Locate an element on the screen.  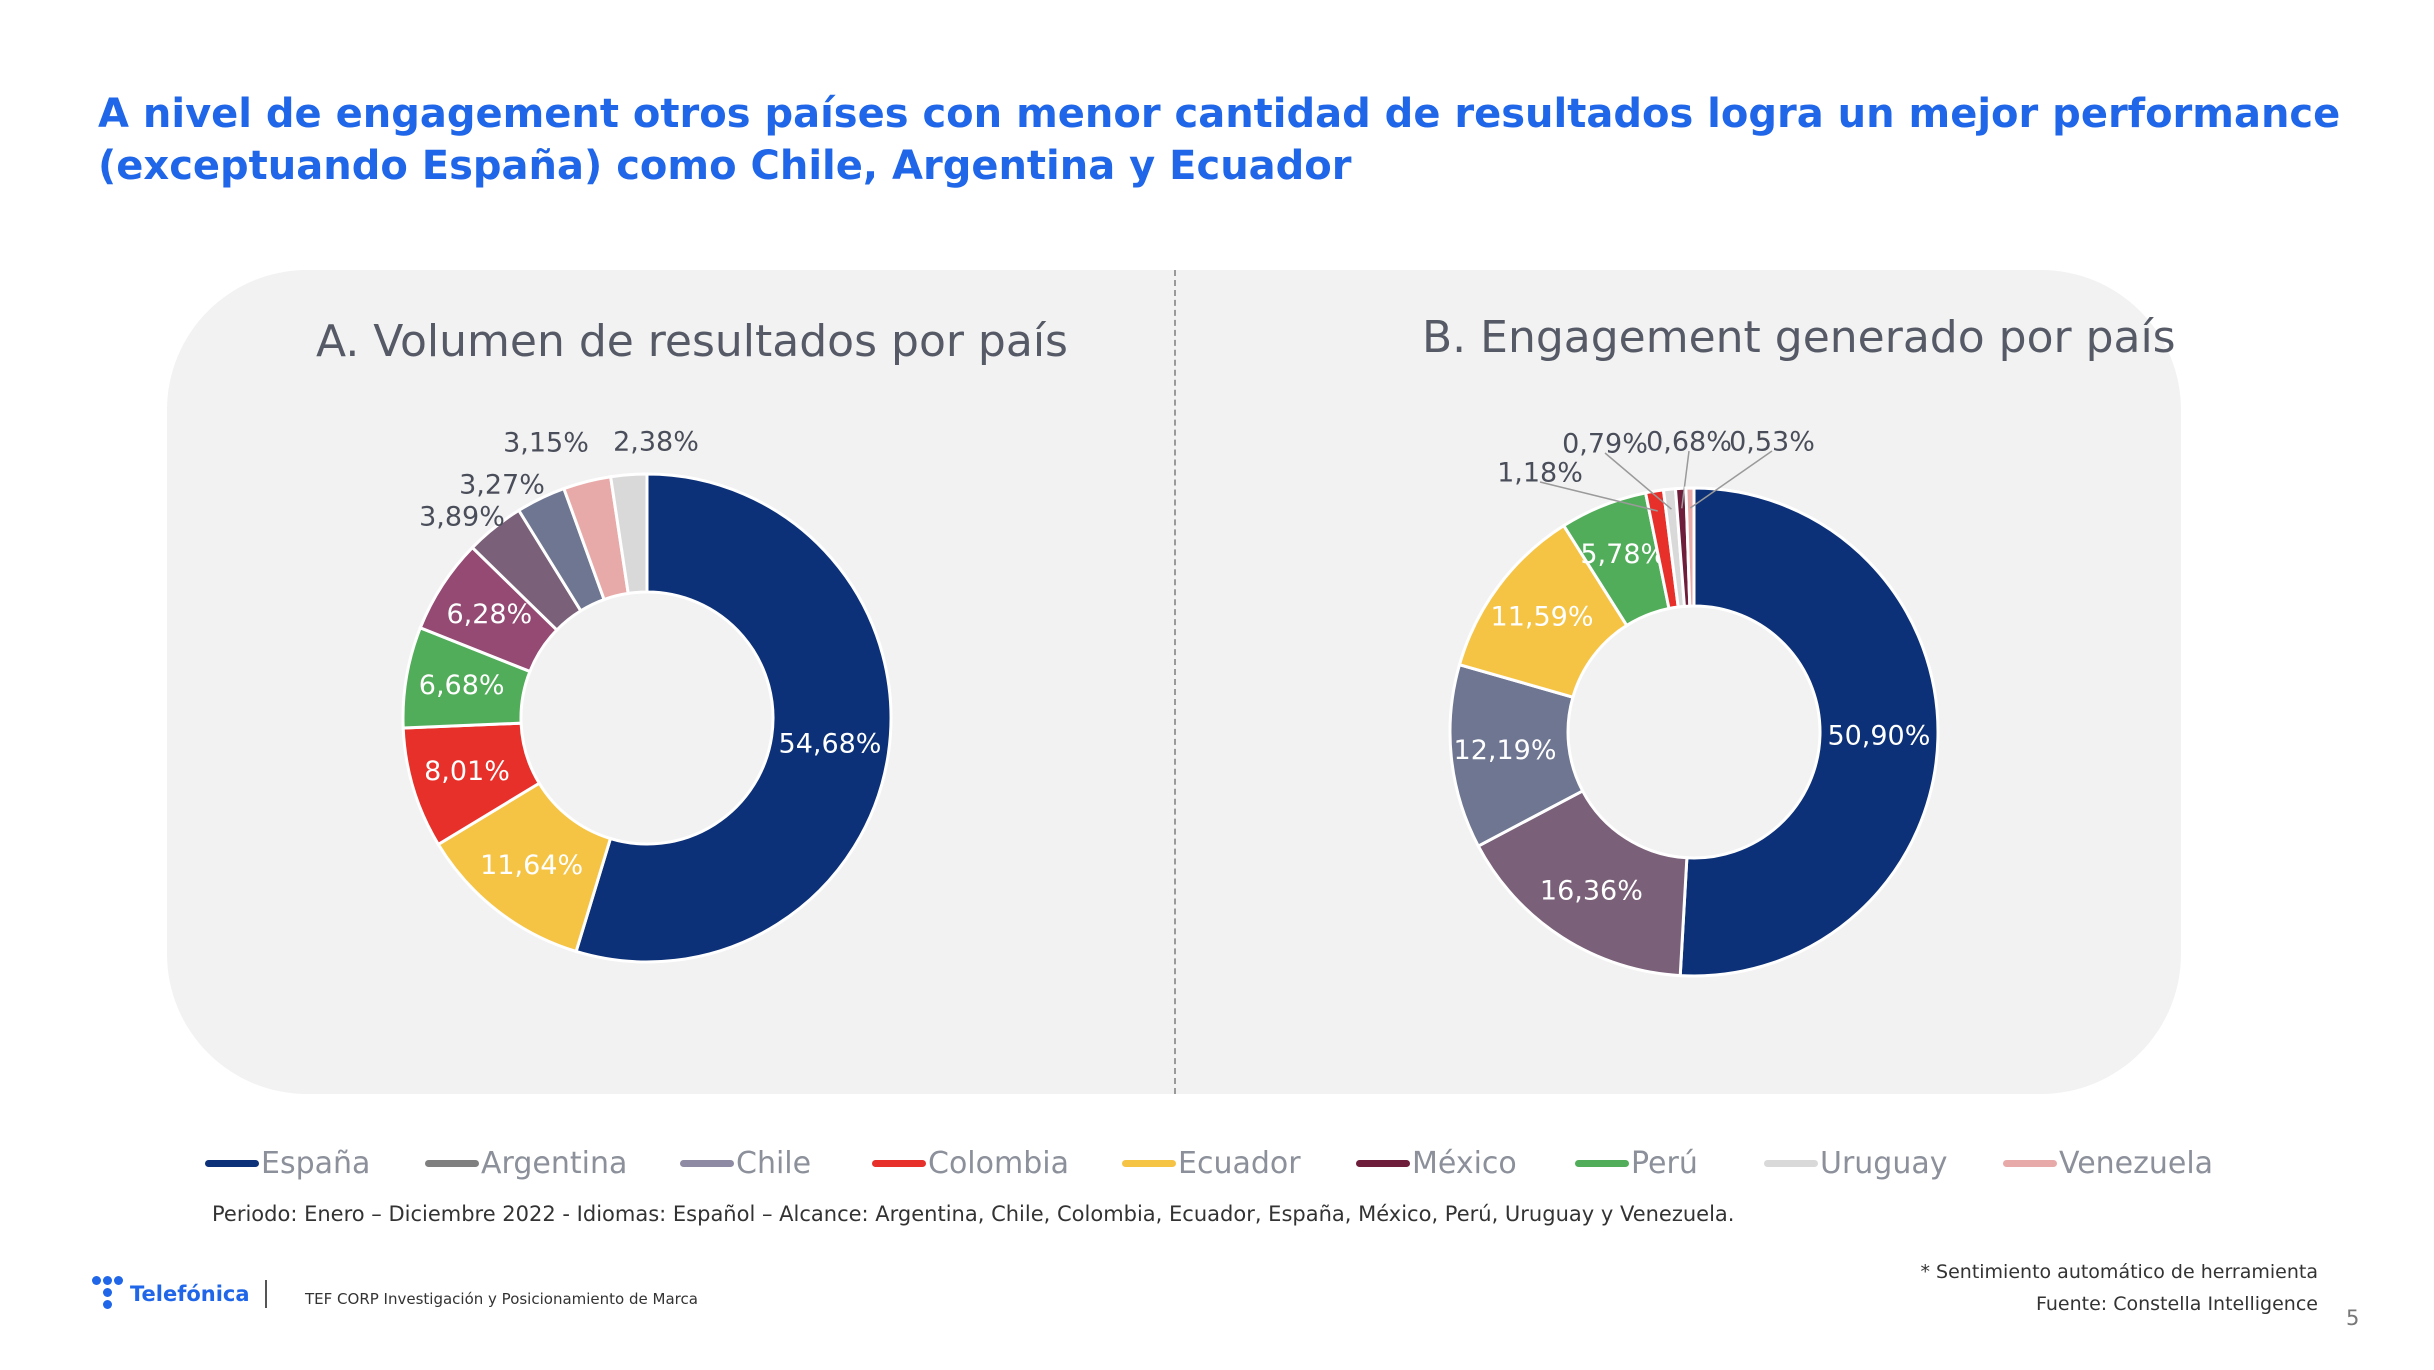
chart-b-title: B. Engagement generado por país is located at coordinates (1799, 337).